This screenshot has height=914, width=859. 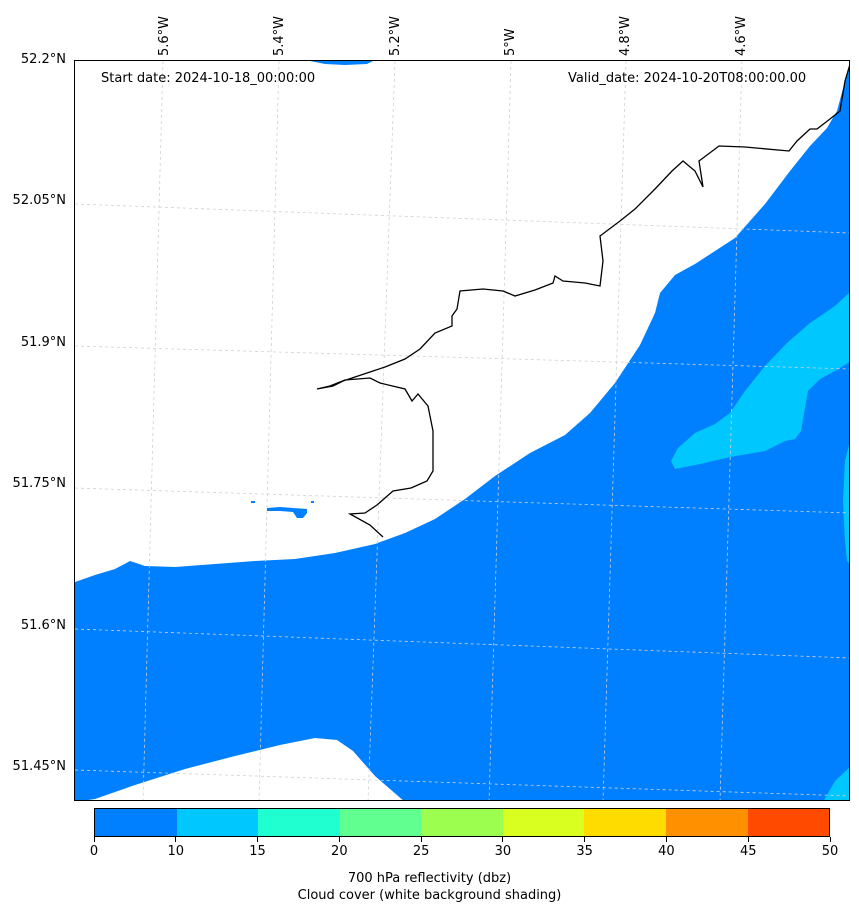 What do you see at coordinates (43, 342) in the screenshot?
I see `lat-label-51.9n: 51.9°N` at bounding box center [43, 342].